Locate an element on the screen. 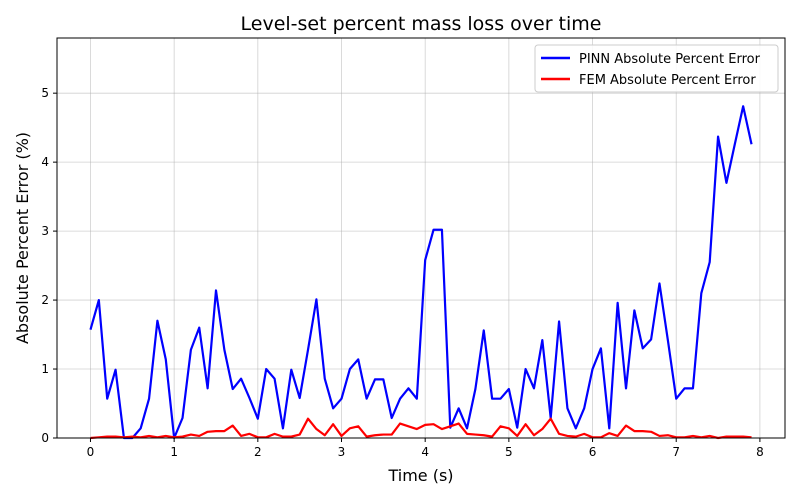 This screenshot has width=800, height=500. legend-label-fem: FEM Absolute Percent Error is located at coordinates (667, 80).